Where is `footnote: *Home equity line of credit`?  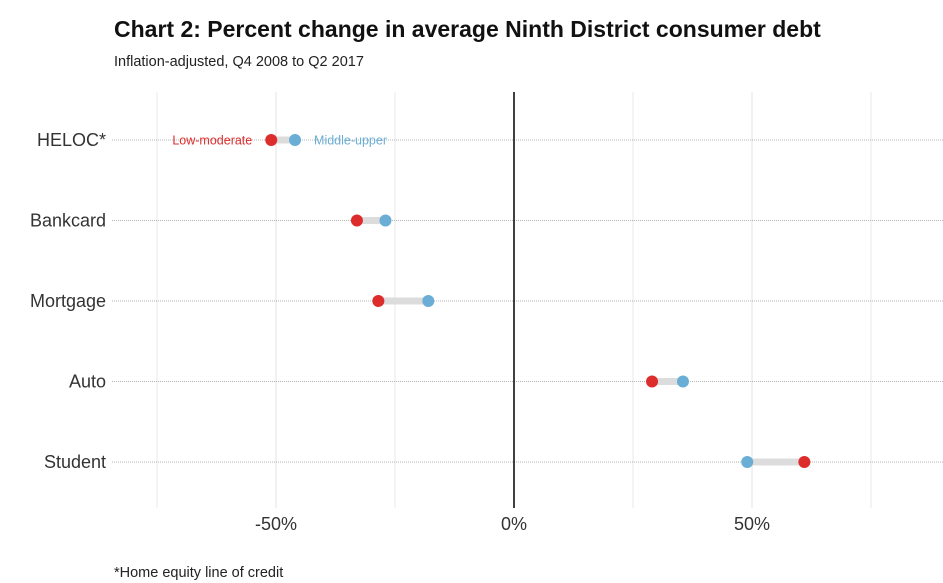 footnote: *Home equity line of credit is located at coordinates (199, 573).